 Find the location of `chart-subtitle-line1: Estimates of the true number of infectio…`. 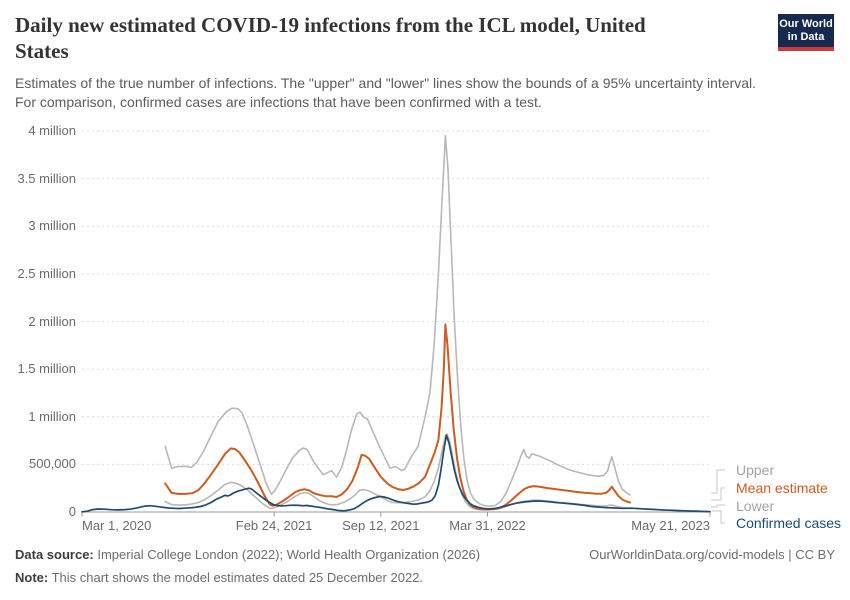

chart-subtitle-line1: Estimates of the true number of infectio… is located at coordinates (386, 83).